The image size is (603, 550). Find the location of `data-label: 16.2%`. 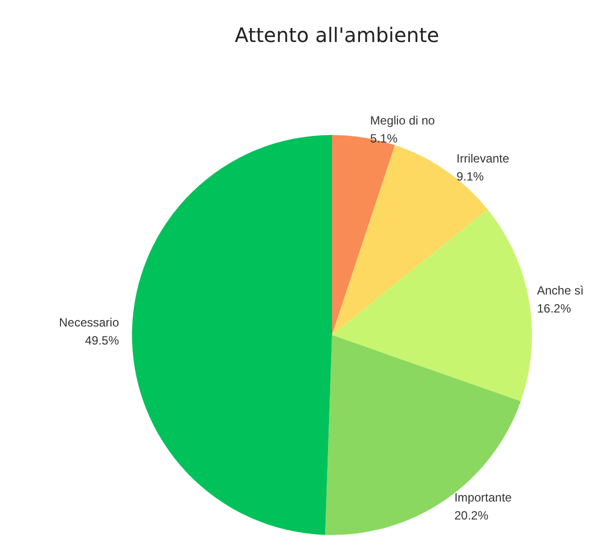

data-label: 16.2% is located at coordinates (554, 309).